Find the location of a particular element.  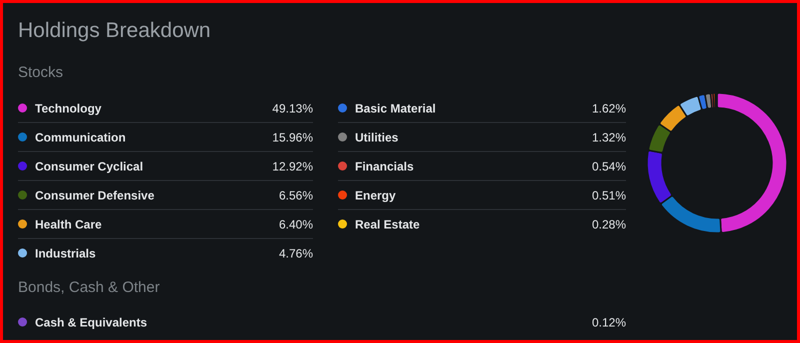

legend-label: Energy is located at coordinates (375, 195).